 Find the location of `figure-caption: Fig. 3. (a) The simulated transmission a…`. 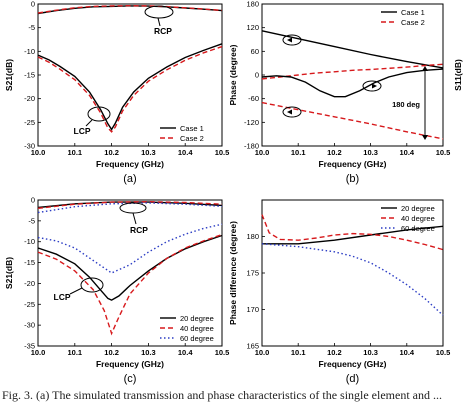

figure-caption: Fig. 3. (a) The simulated transmission a… is located at coordinates (222, 395).